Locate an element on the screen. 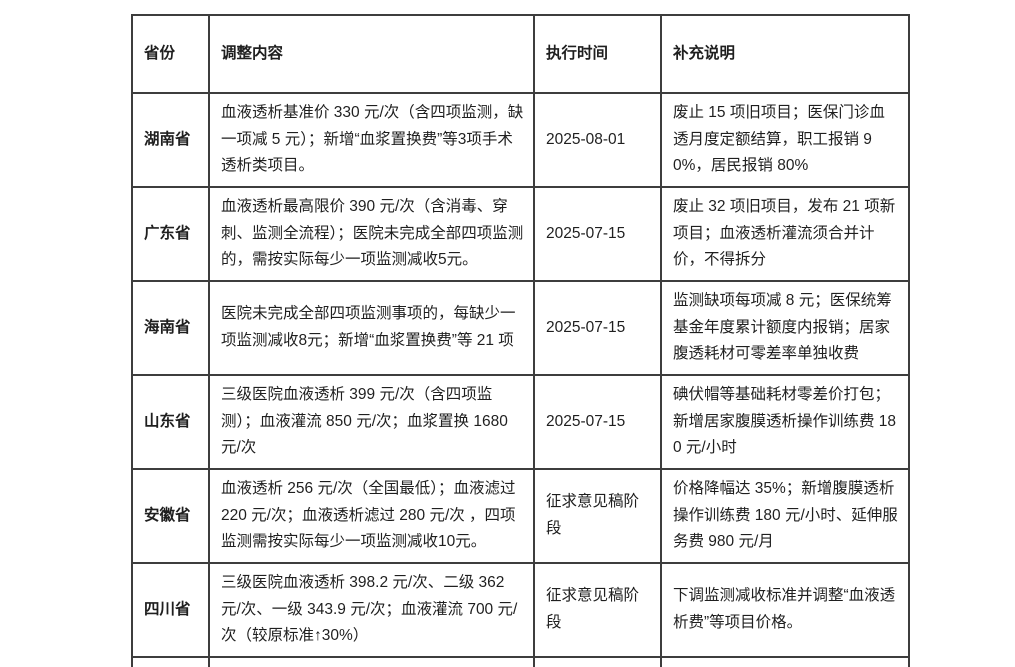 The image size is (1015, 667). table-header-row: 省份 调整内容 执行时间 补充说明 is located at coordinates (520, 54).